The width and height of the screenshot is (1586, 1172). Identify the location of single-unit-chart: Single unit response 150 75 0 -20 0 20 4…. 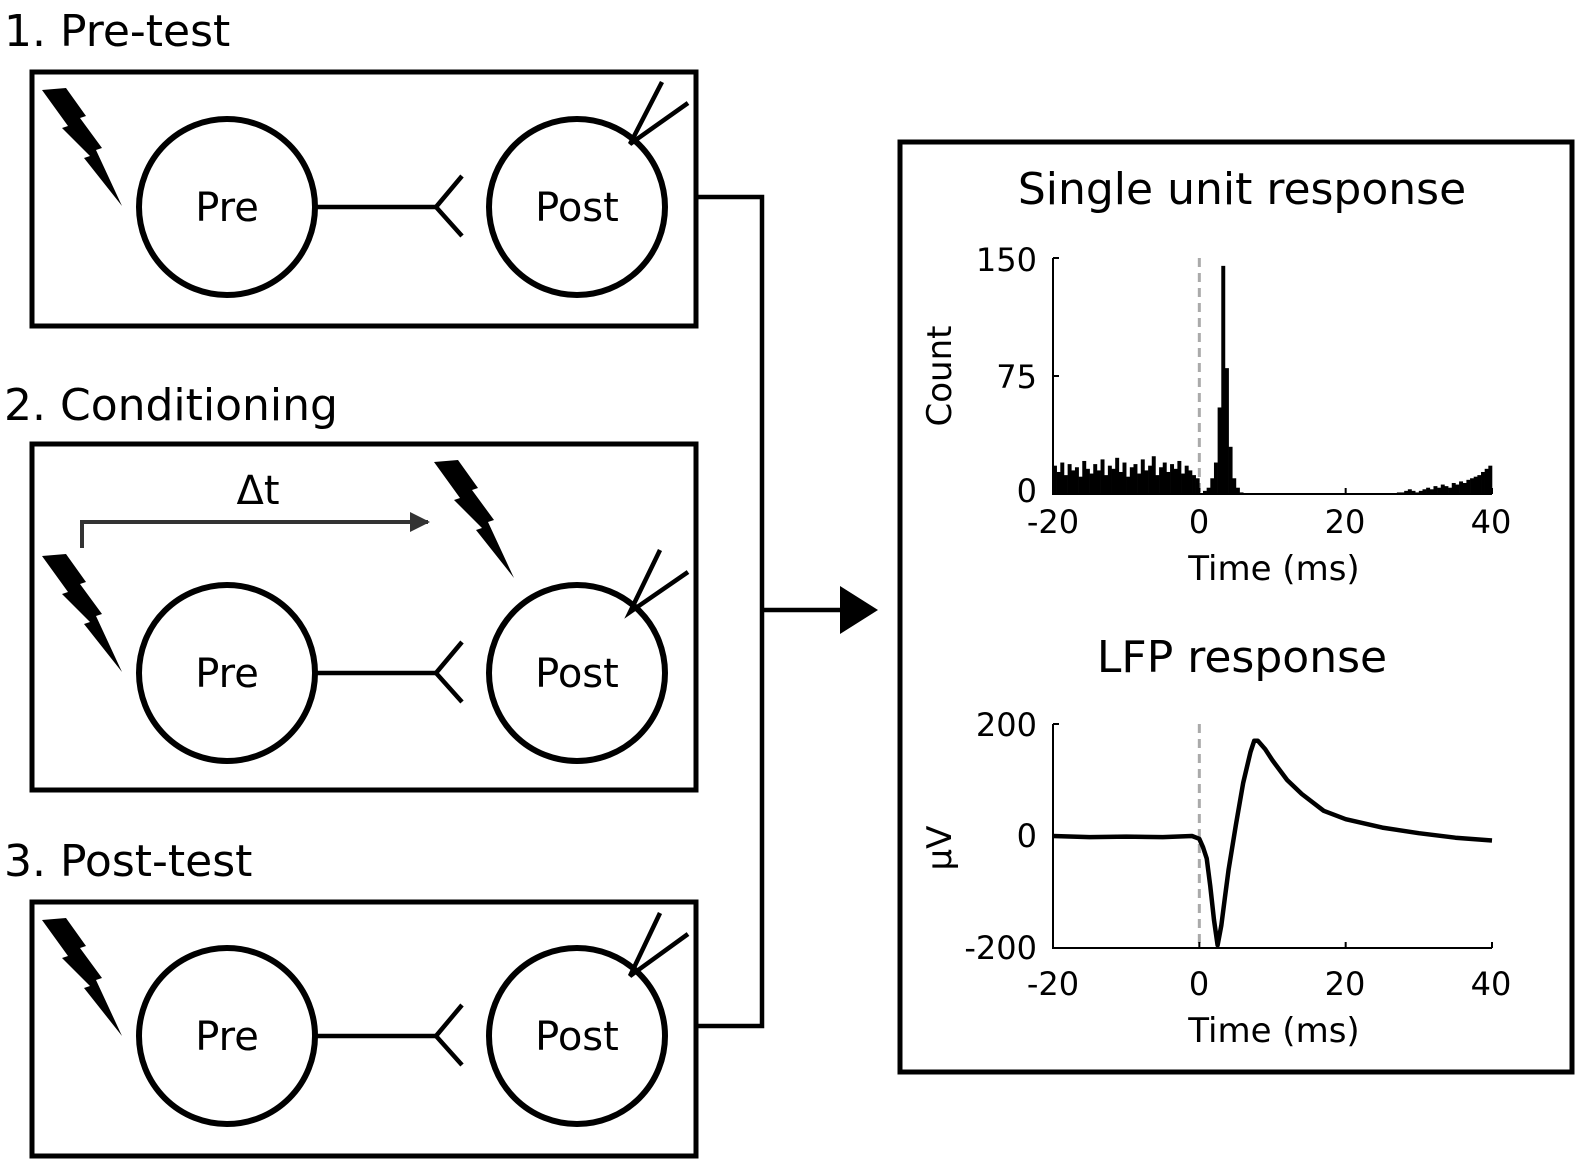
(1215, 376).